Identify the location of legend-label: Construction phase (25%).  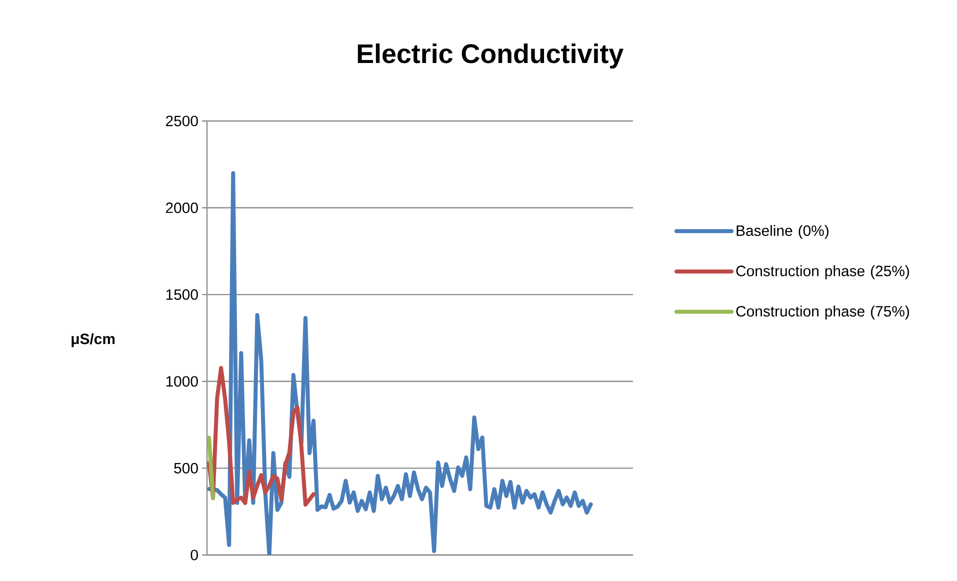
(822, 272).